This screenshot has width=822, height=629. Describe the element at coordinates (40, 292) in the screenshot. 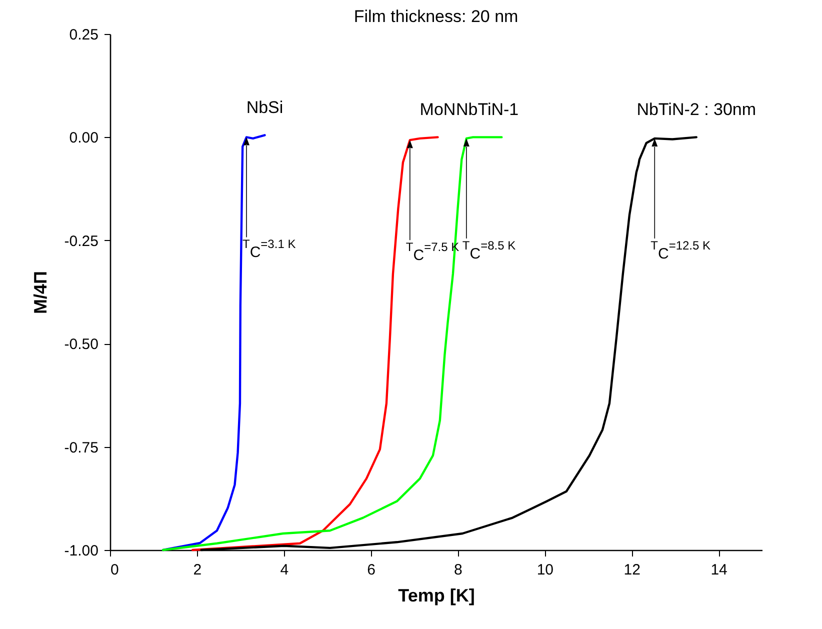

I see `y-axis-title: M/4Π` at that location.